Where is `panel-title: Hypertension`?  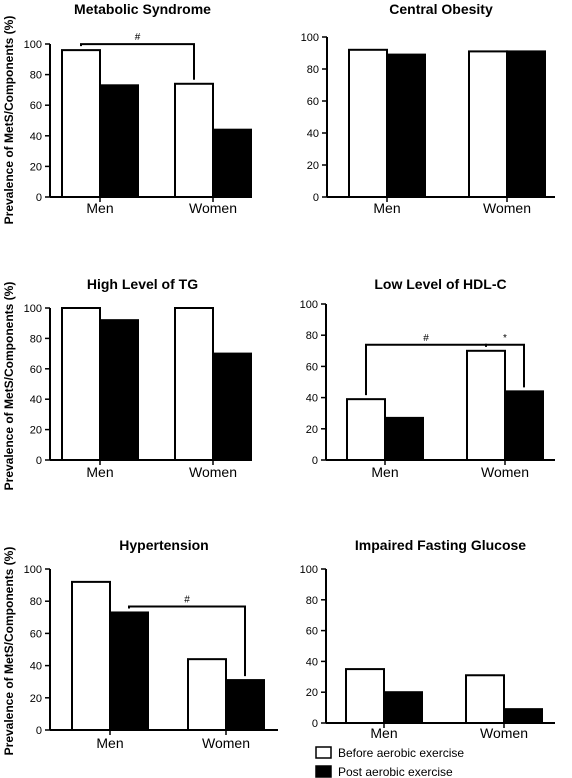
panel-title: Hypertension is located at coordinates (163, 545).